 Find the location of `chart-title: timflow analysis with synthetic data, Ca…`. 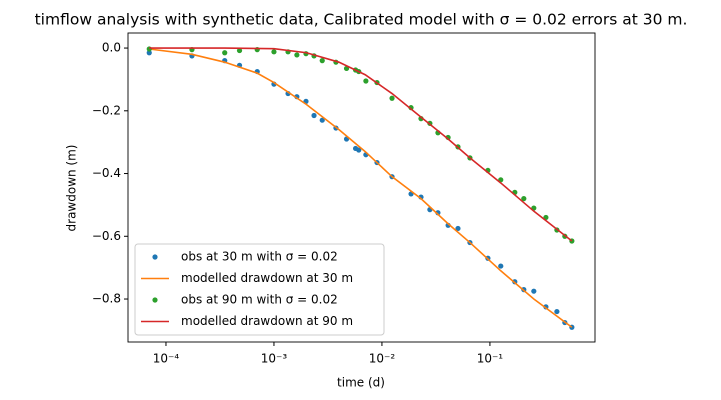

chart-title: timflow analysis with synthetic data, Ca… is located at coordinates (361, 20).